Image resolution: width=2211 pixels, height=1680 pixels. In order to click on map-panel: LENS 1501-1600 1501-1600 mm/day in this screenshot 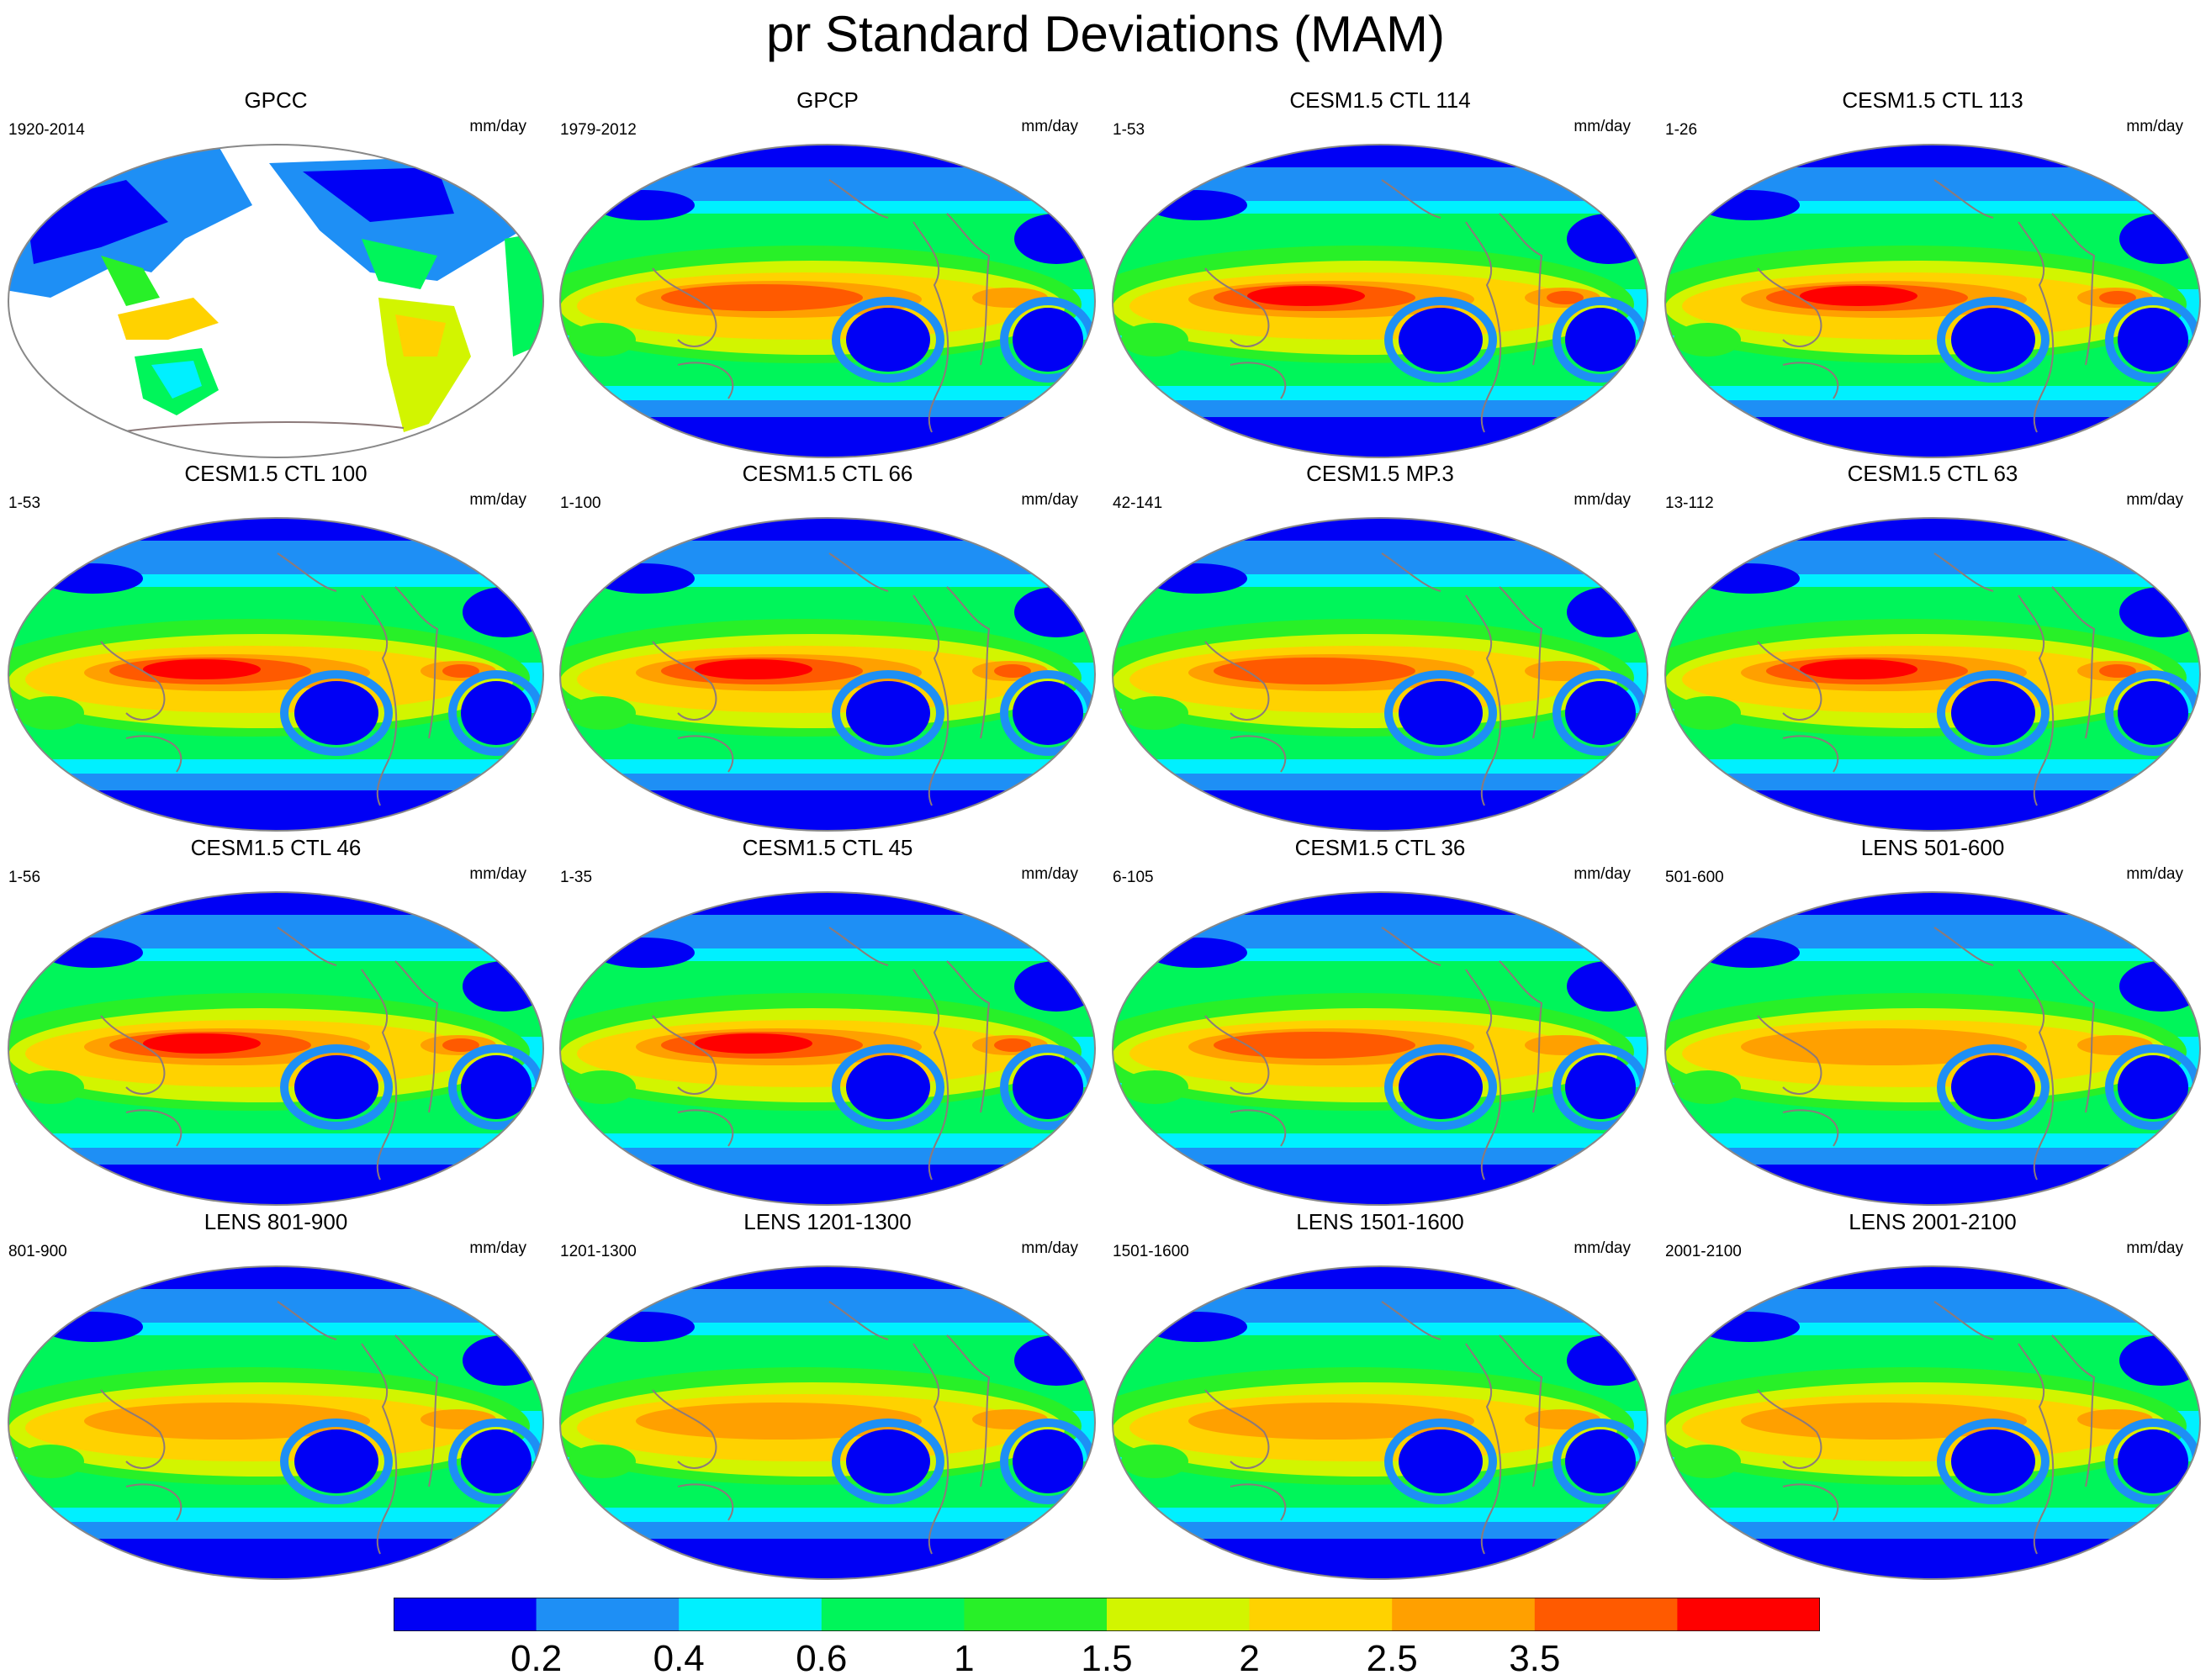, I will do `click(1380, 1394)`.